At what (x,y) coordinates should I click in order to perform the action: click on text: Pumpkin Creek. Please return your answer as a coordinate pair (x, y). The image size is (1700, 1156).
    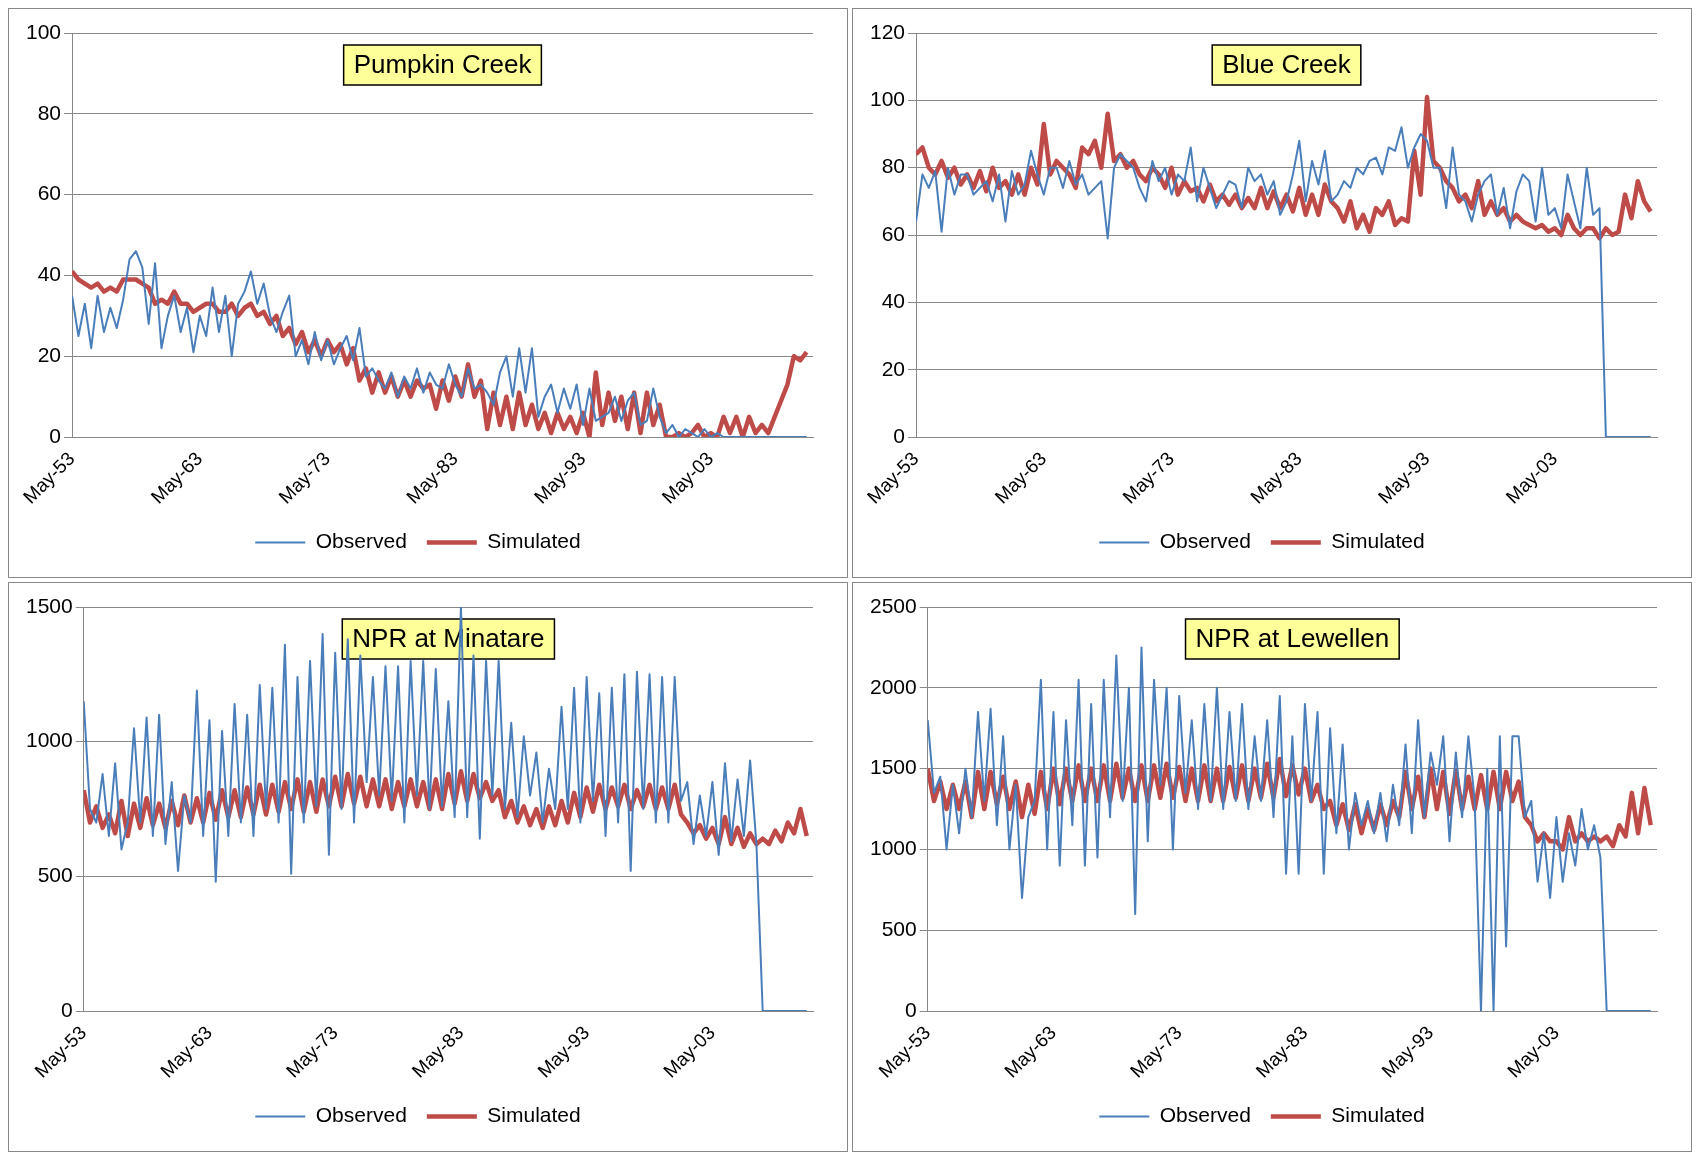
    Looking at the image, I should click on (443, 64).